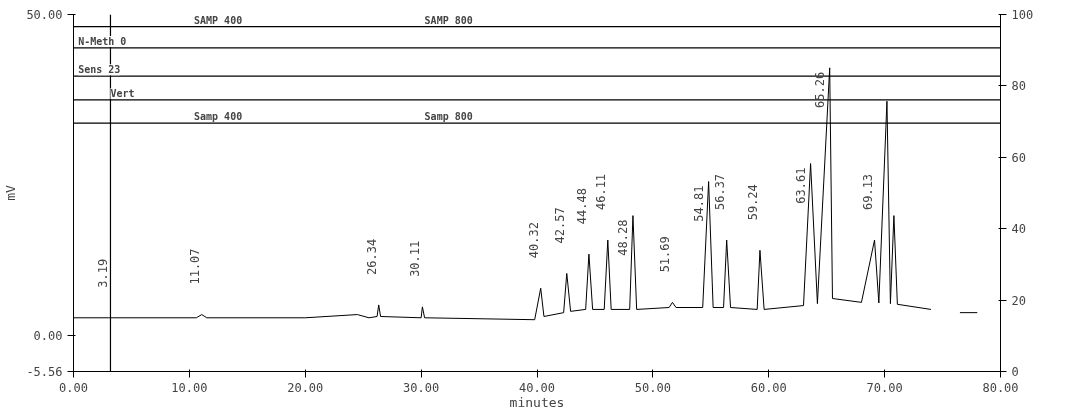  What do you see at coordinates (698, 203) in the screenshot?
I see `annotation: 54.81` at bounding box center [698, 203].